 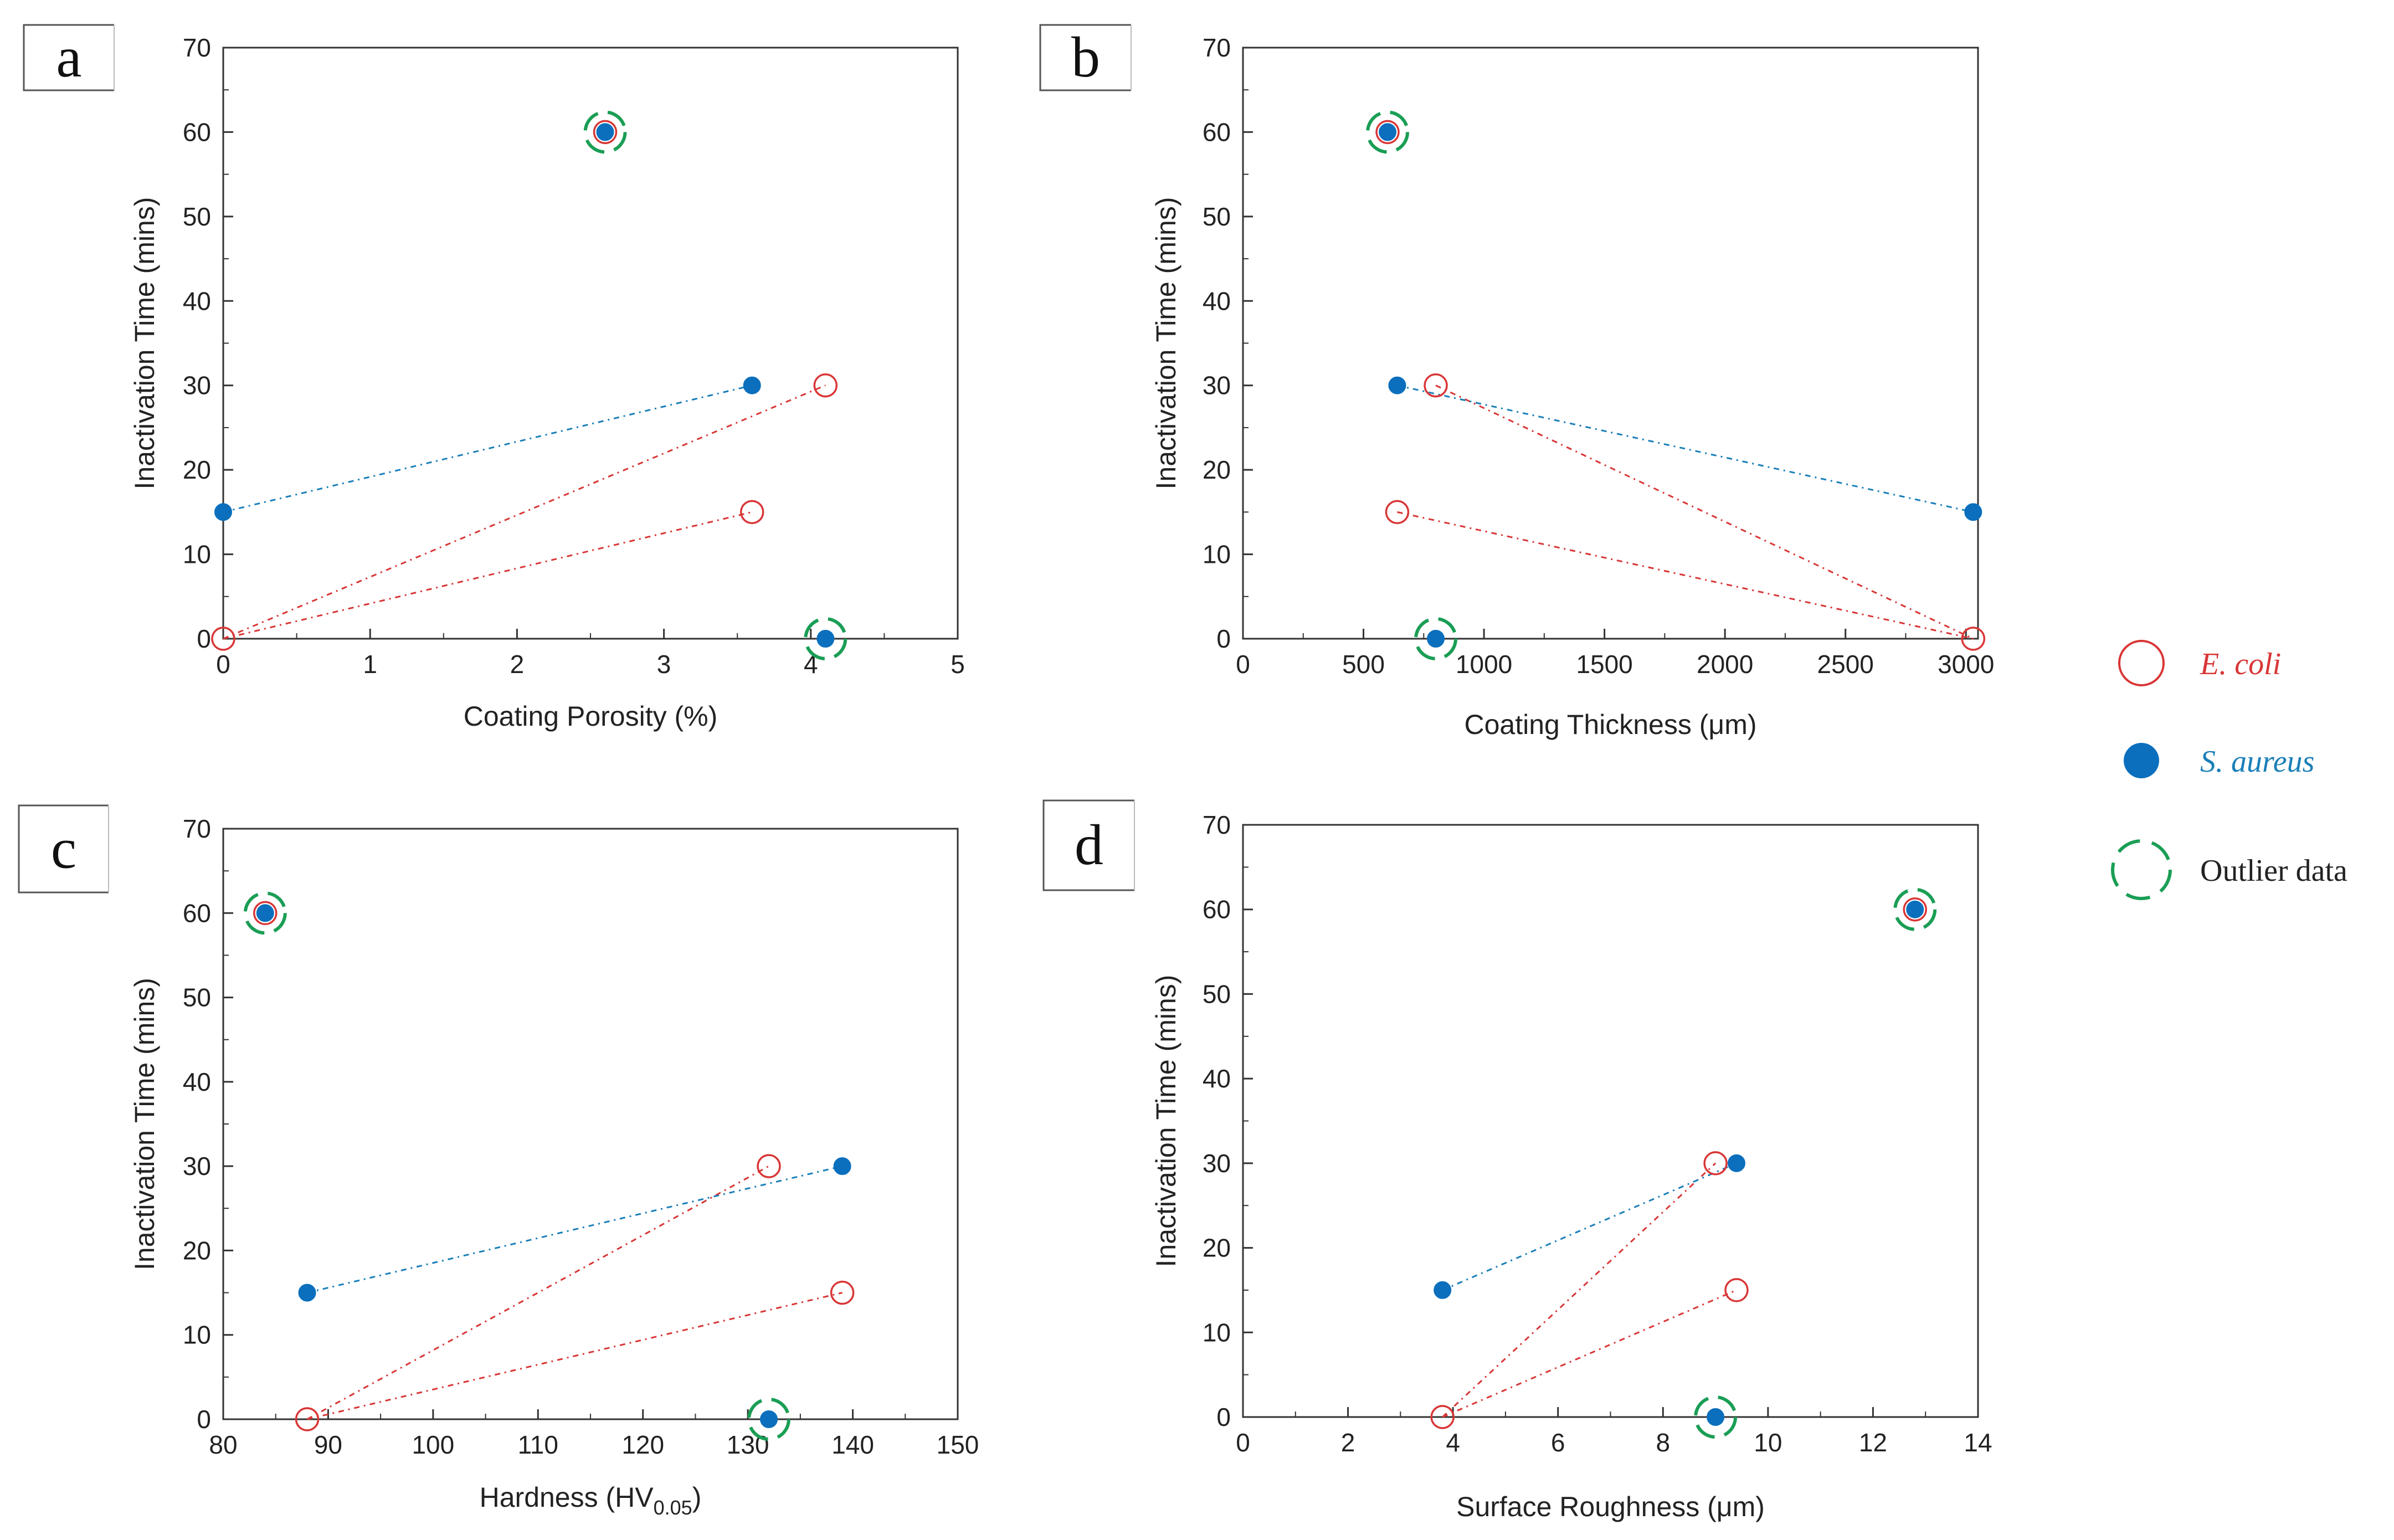 I want to click on panel-letter: c, so click(x=63, y=849).